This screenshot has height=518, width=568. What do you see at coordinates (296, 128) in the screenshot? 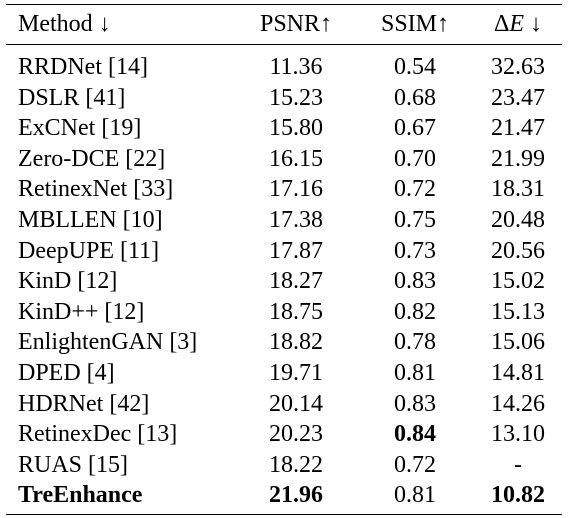
I see `cell-psnr: 15.80` at bounding box center [296, 128].